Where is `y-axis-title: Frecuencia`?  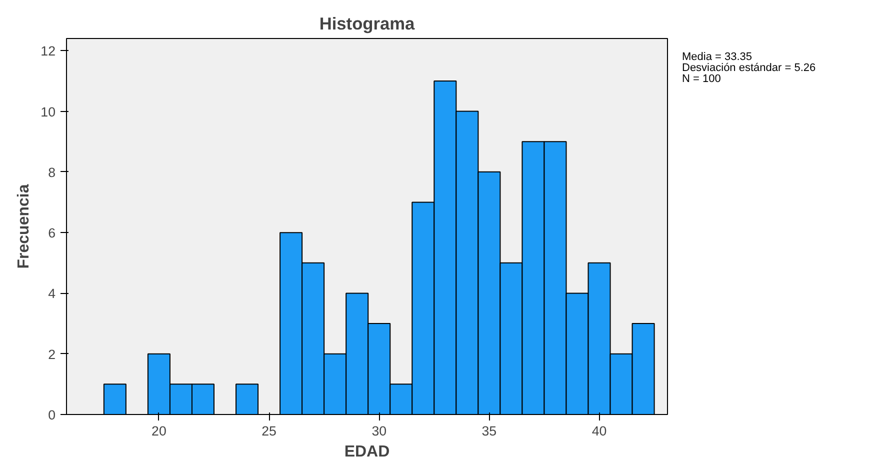
y-axis-title: Frecuencia is located at coordinates (24, 226).